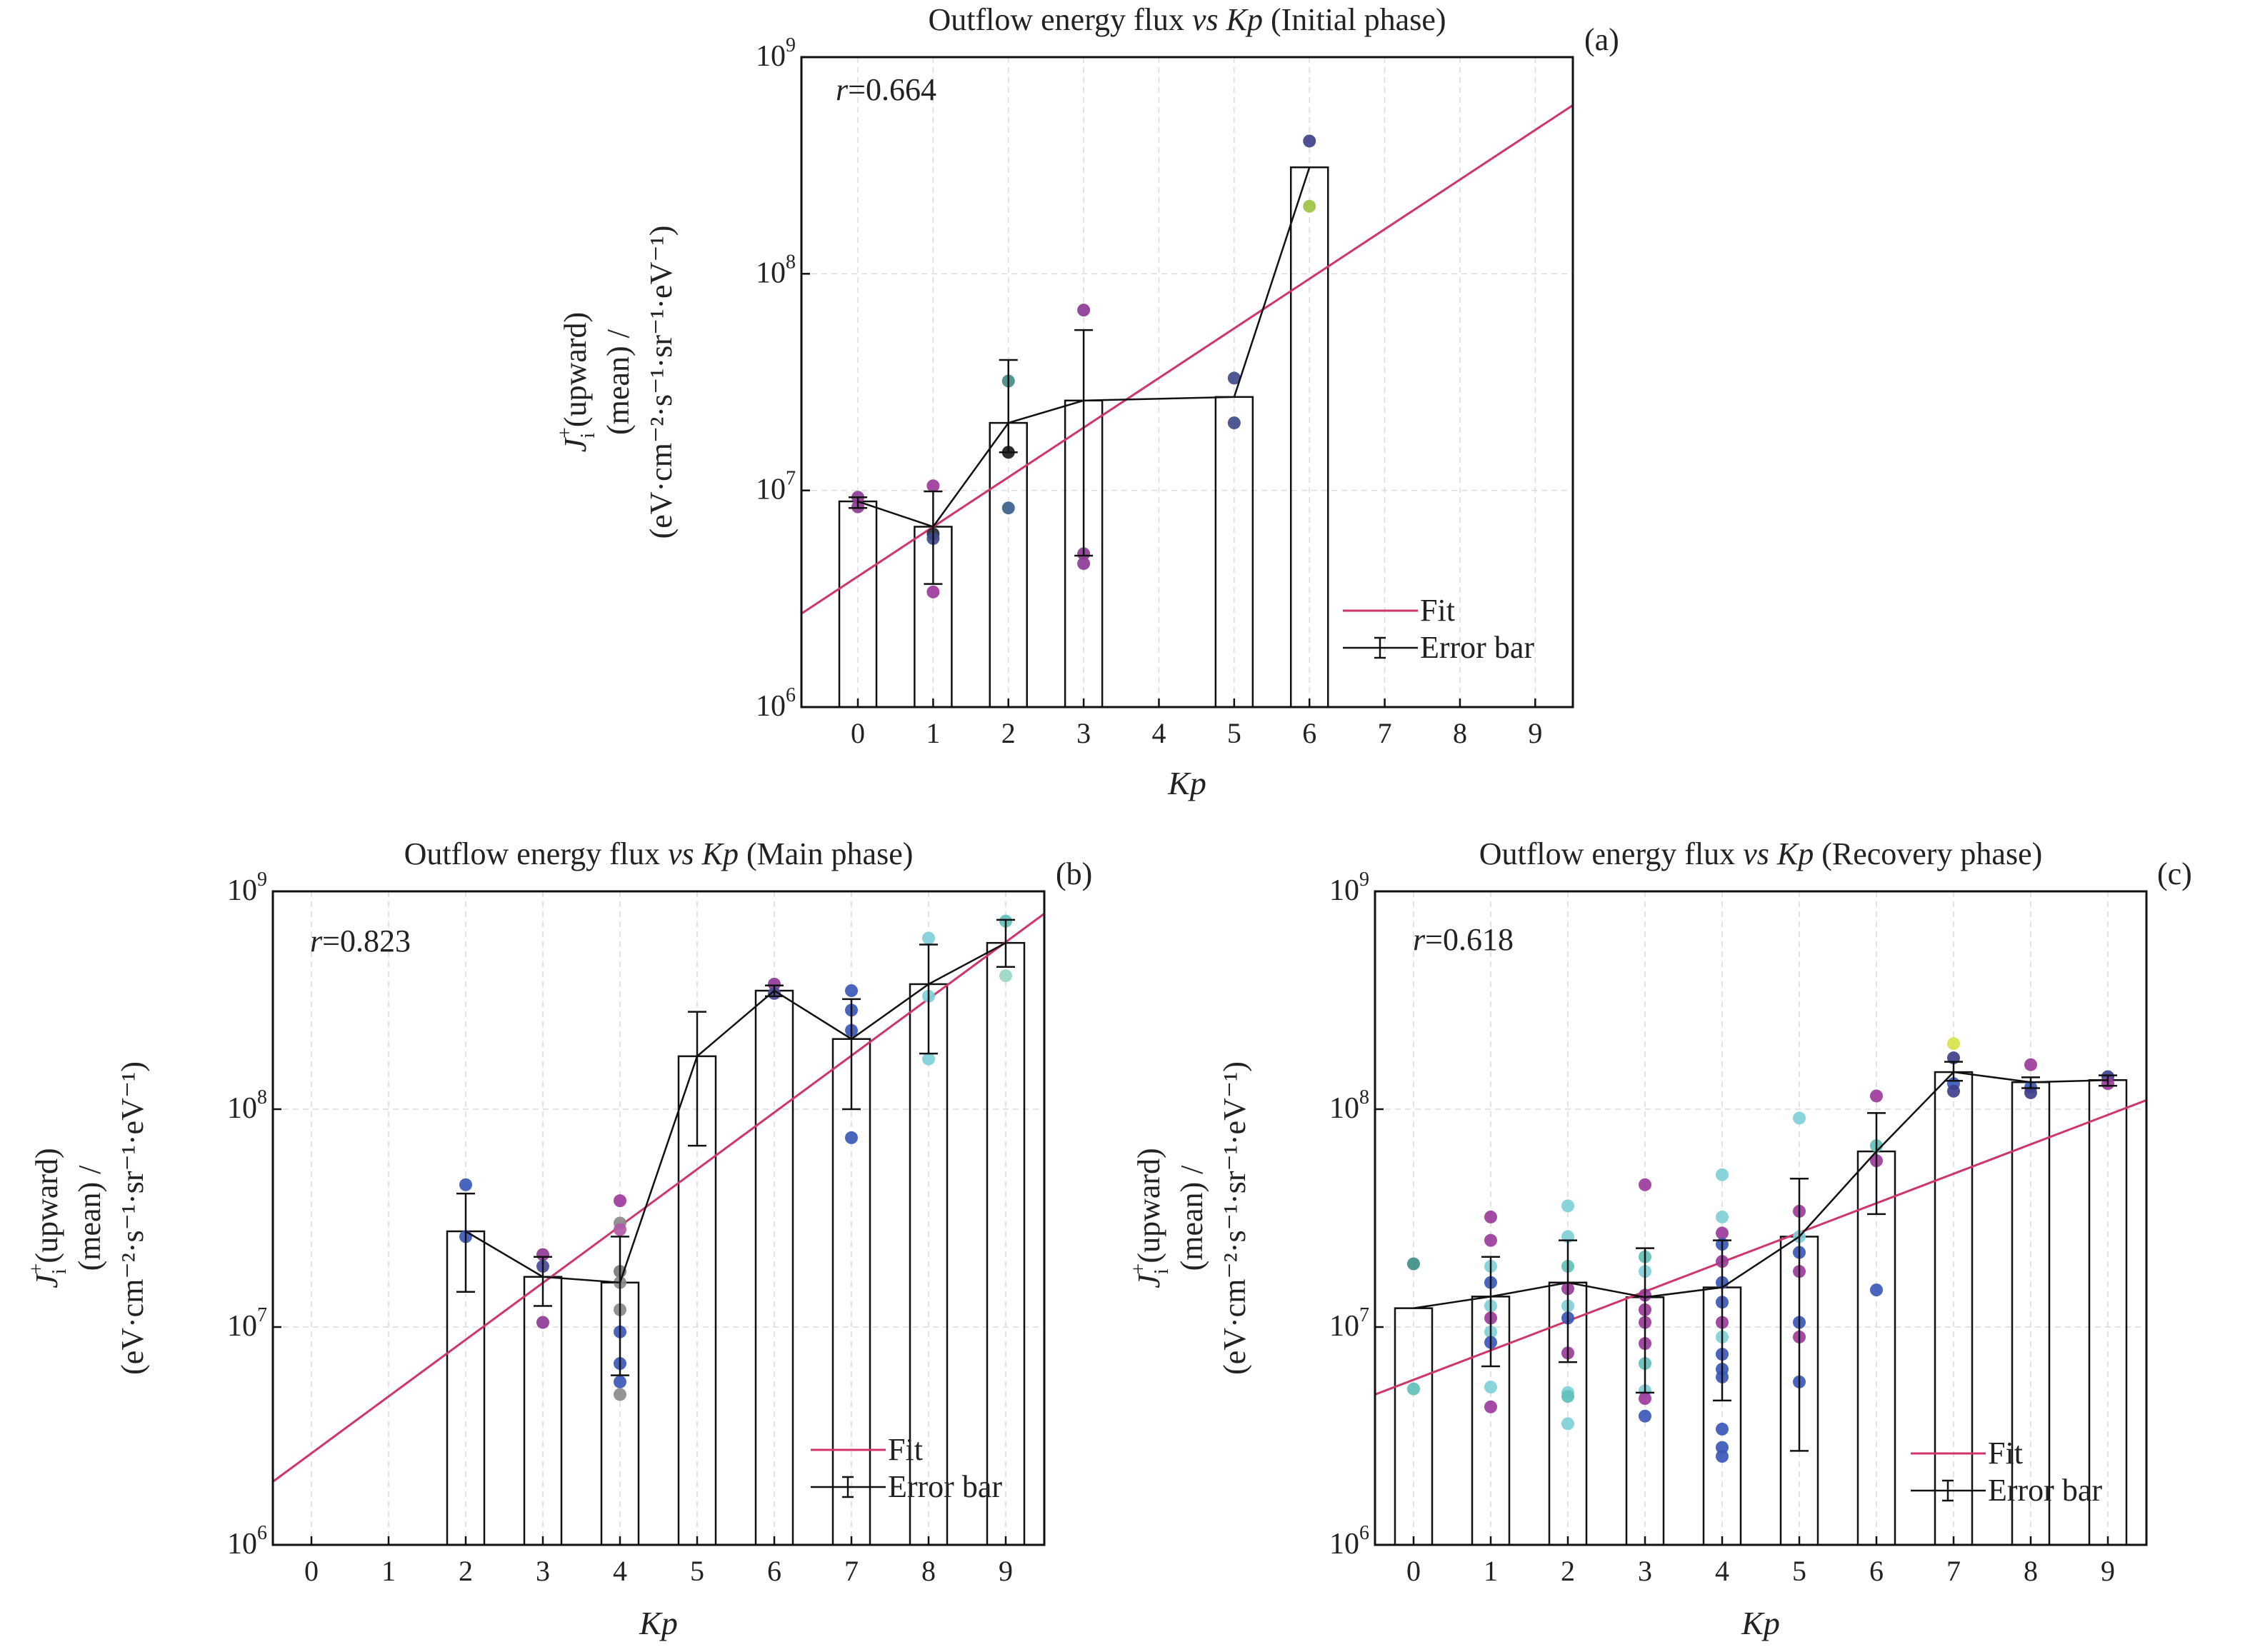 This screenshot has height=1652, width=2250. Describe the element at coordinates (1074, 874) in the screenshot. I see `panel-label: (b)` at that location.